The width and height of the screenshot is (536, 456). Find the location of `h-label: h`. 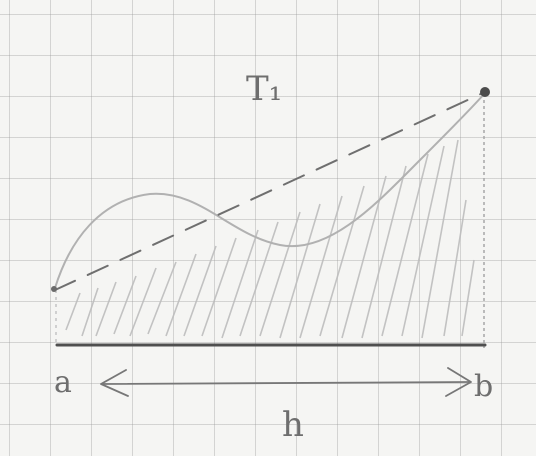

h-label: h is located at coordinates (293, 425).